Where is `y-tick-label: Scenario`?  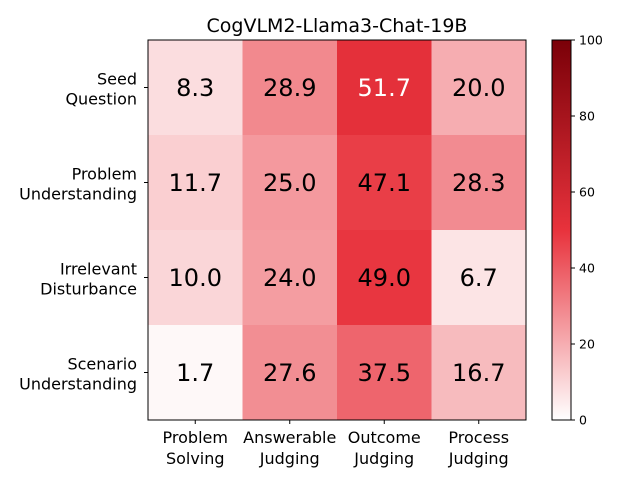
y-tick-label: Scenario is located at coordinates (102, 364).